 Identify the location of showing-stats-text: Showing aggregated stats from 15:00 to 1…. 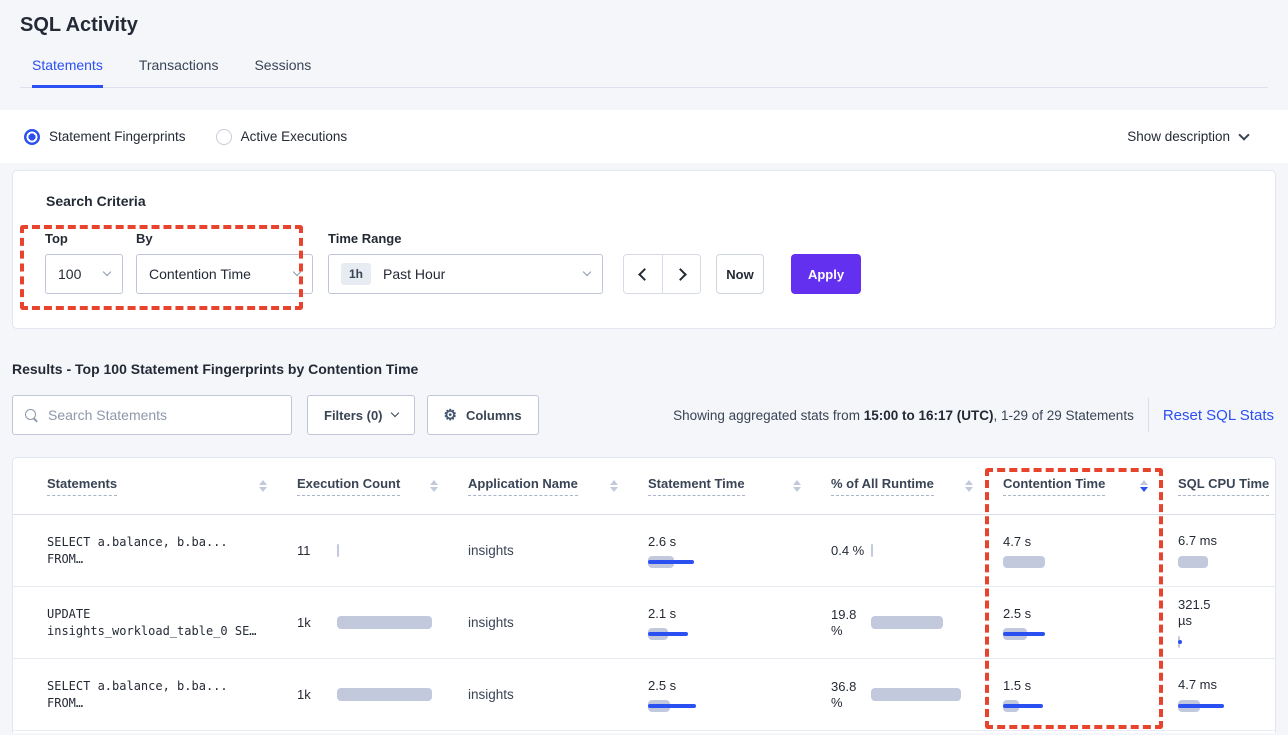
(903, 415).